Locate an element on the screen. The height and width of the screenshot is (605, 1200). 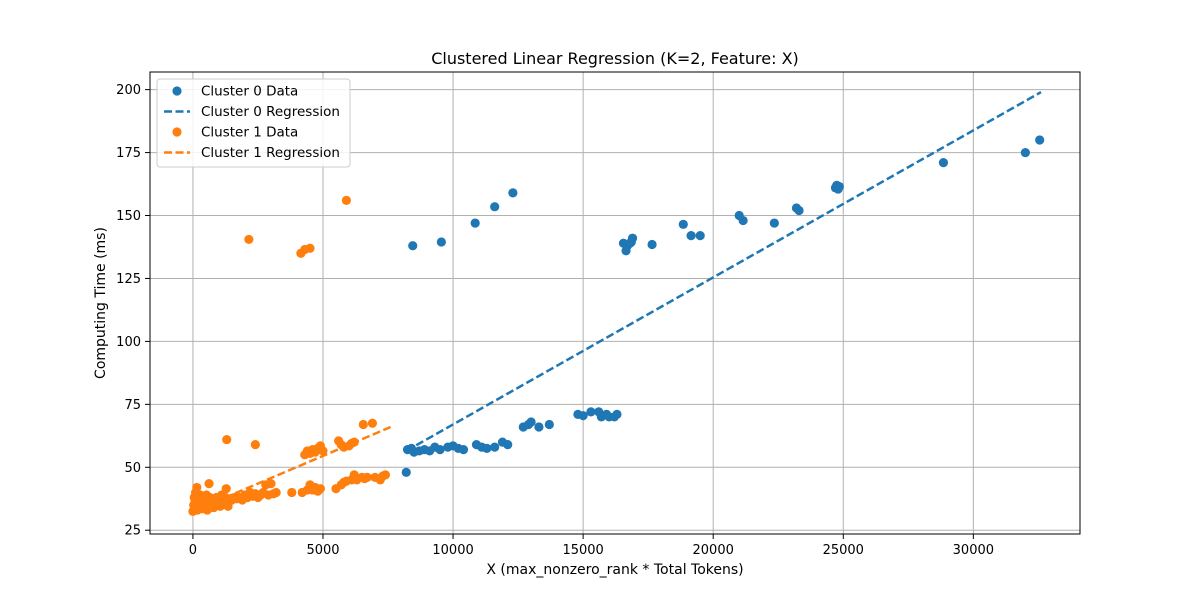
legend-label: Cluster 1 Regression is located at coordinates (270, 153).